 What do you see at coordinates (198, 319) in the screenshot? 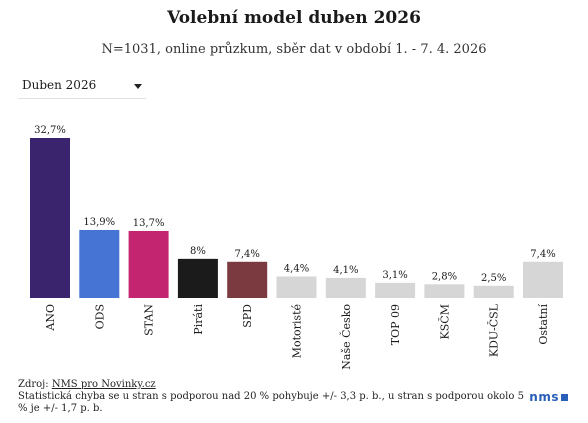
I see `x-tick-pirati: Piráti` at bounding box center [198, 319].